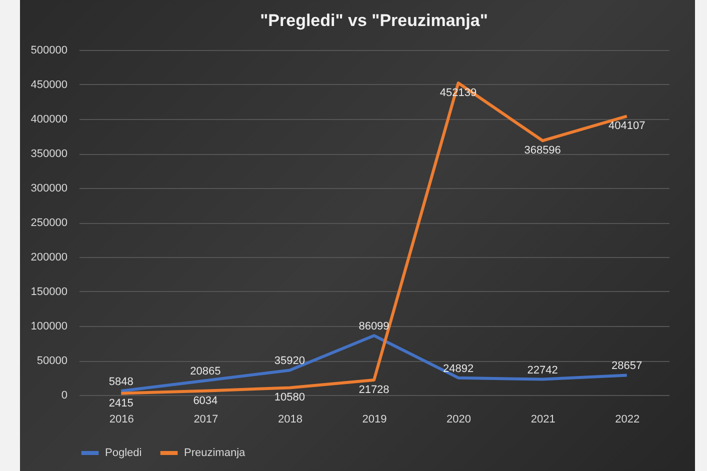  Describe the element at coordinates (49, 85) in the screenshot. I see `y-tick-label: 450000` at that location.